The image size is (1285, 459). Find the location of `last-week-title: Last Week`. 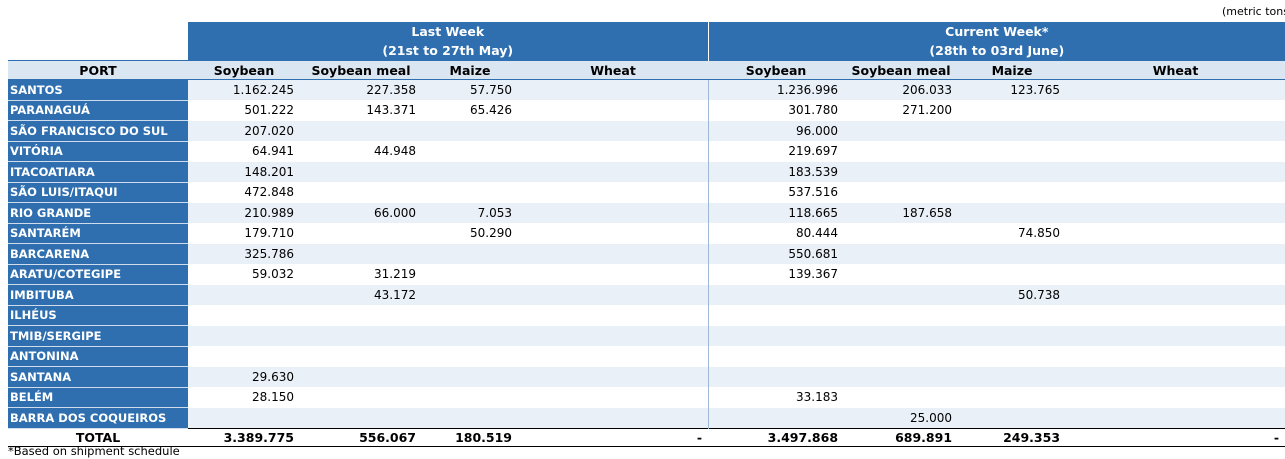

last-week-title: Last Week is located at coordinates (448, 31).